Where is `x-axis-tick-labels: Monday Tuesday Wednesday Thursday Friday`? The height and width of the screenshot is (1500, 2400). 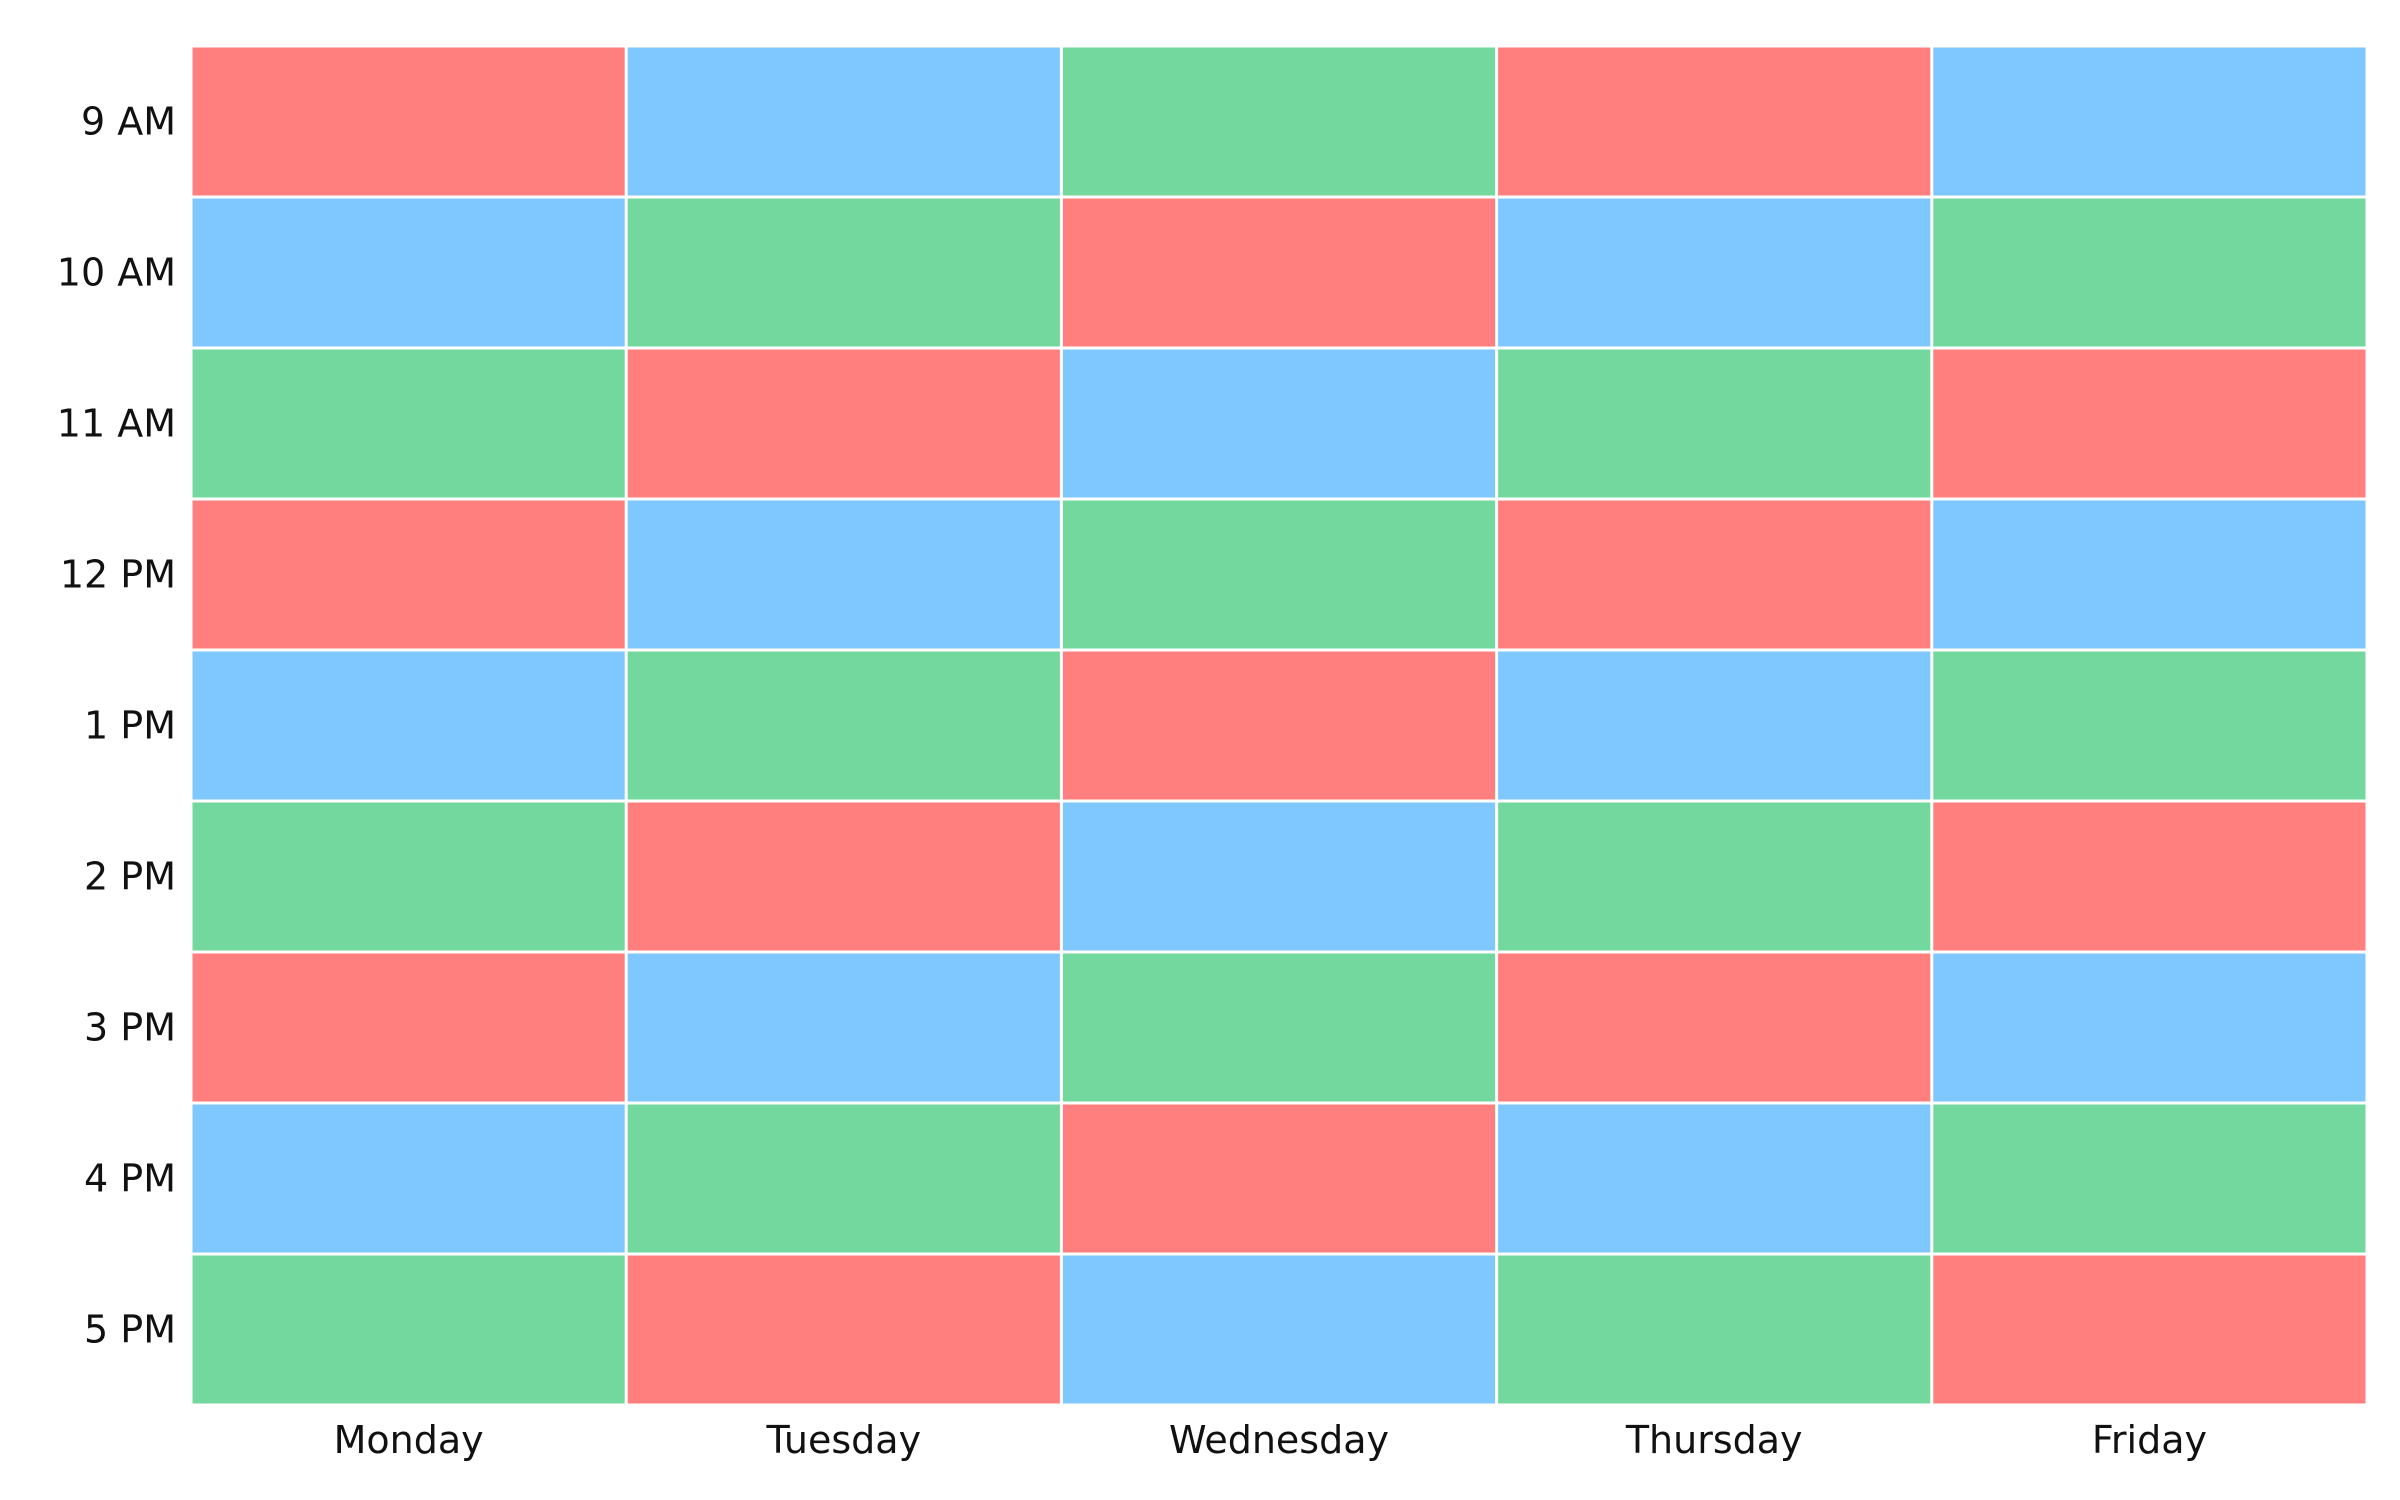 x-axis-tick-labels: Monday Tuesday Wednesday Thursday Friday is located at coordinates (1270, 1440).